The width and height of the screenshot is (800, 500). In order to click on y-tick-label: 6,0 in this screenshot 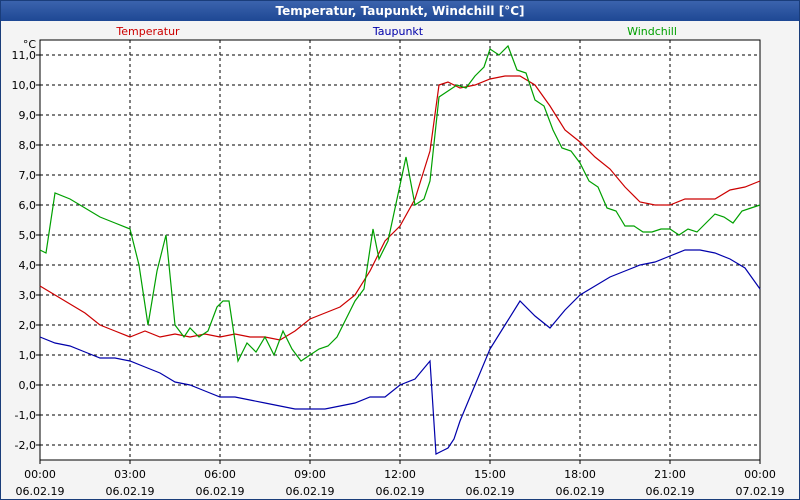, I will do `click(28, 205)`.